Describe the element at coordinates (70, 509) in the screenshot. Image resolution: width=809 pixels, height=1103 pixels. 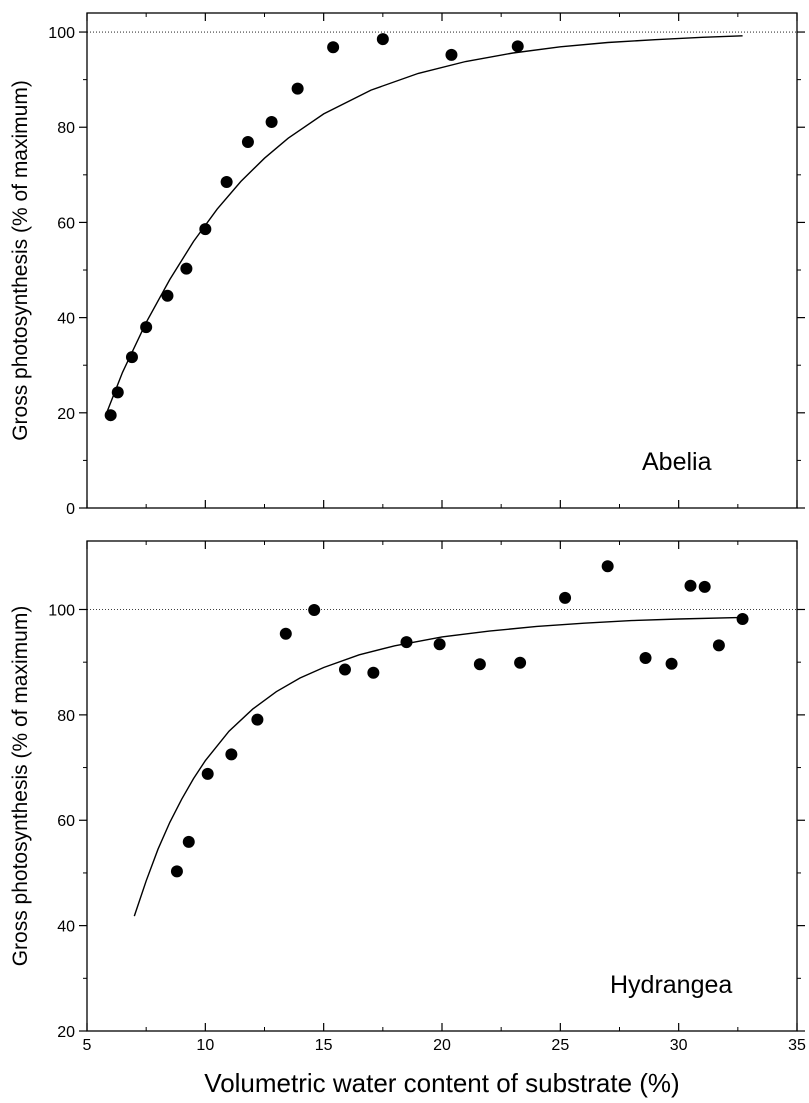
I see `y-tick-label: 0` at that location.